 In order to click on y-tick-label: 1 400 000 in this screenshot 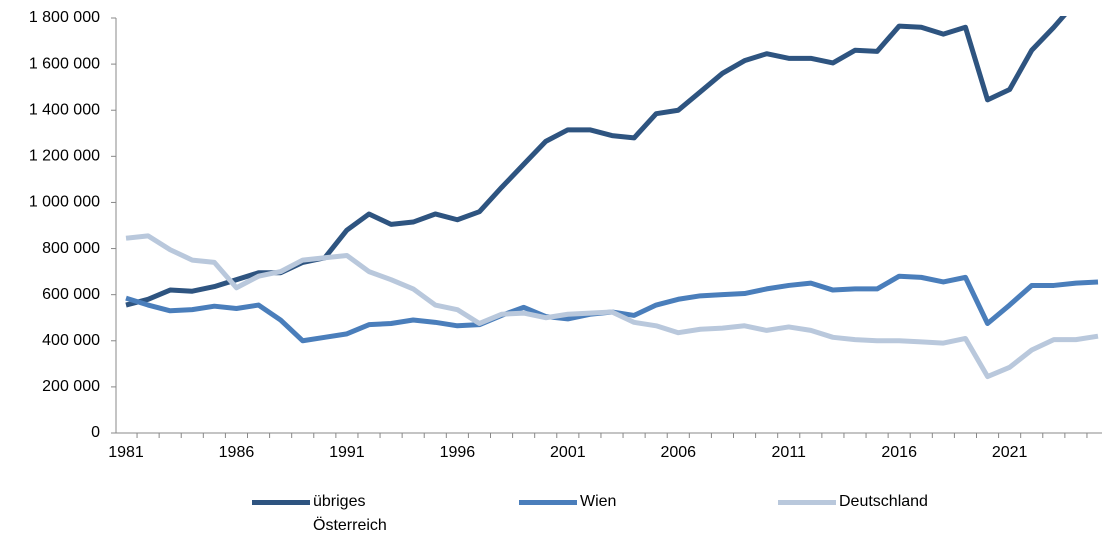, I will do `click(64, 109)`.